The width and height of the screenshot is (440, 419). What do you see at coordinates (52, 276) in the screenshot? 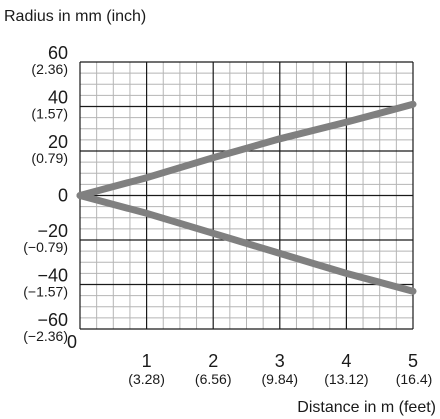
I see `y-tick-label: −40` at bounding box center [52, 276].